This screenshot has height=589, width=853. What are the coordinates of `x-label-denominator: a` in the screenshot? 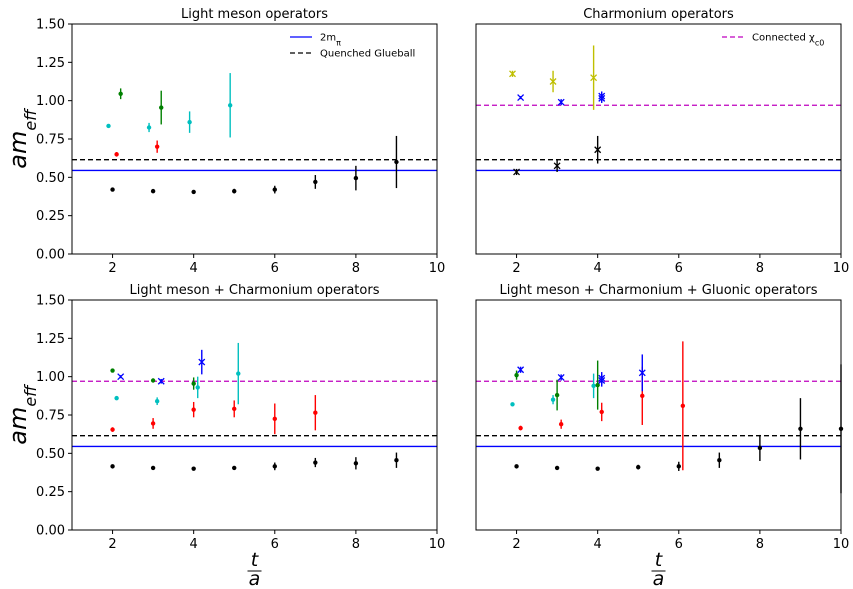 It's located at (659, 578).